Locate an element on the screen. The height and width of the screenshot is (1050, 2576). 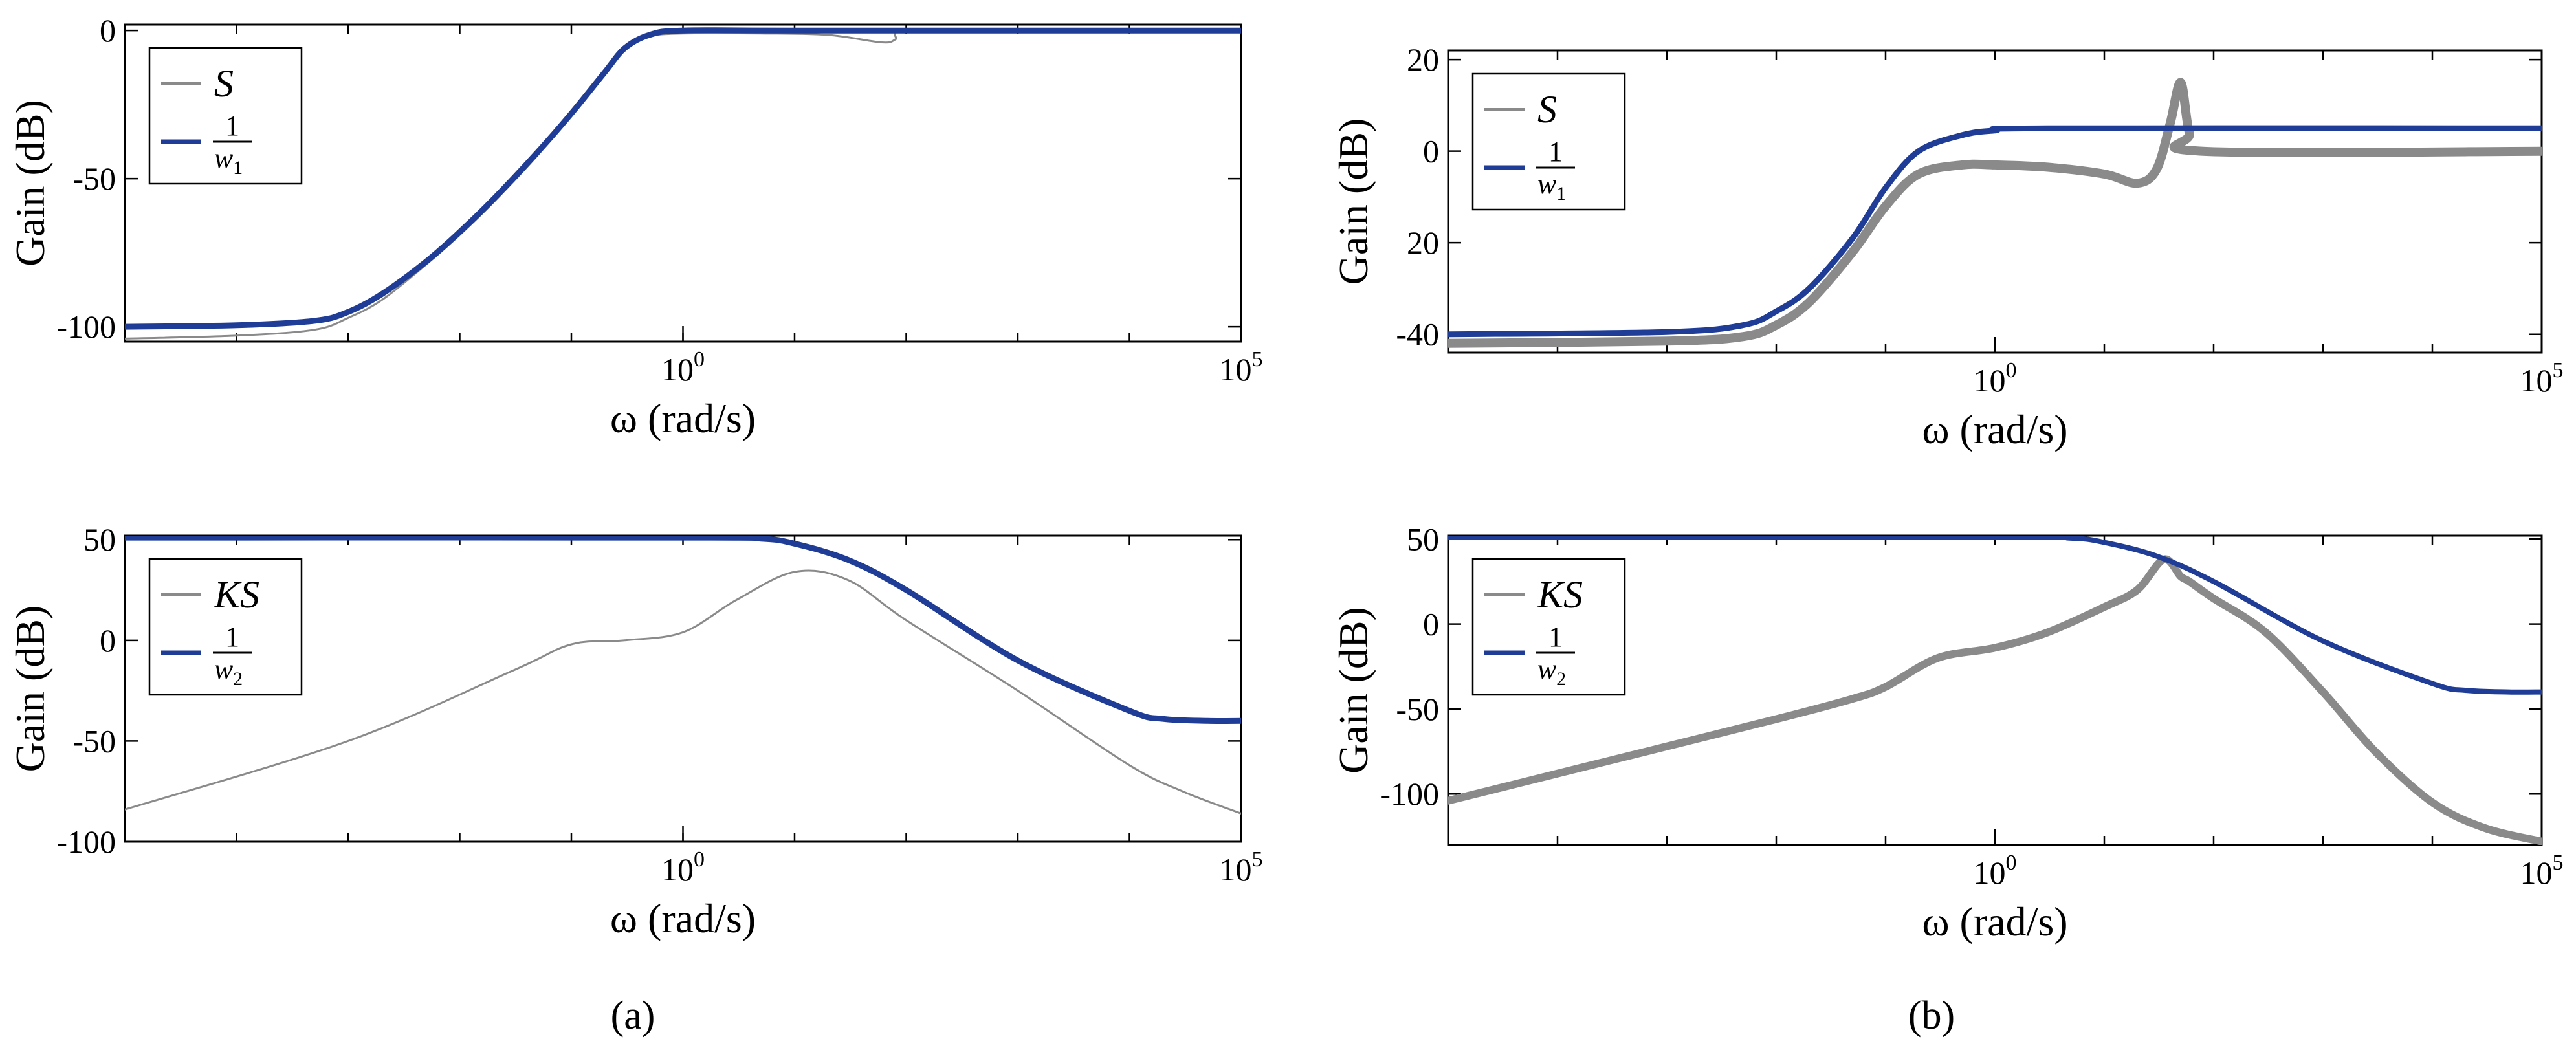
series-line-S is located at coordinates (1995, 213).